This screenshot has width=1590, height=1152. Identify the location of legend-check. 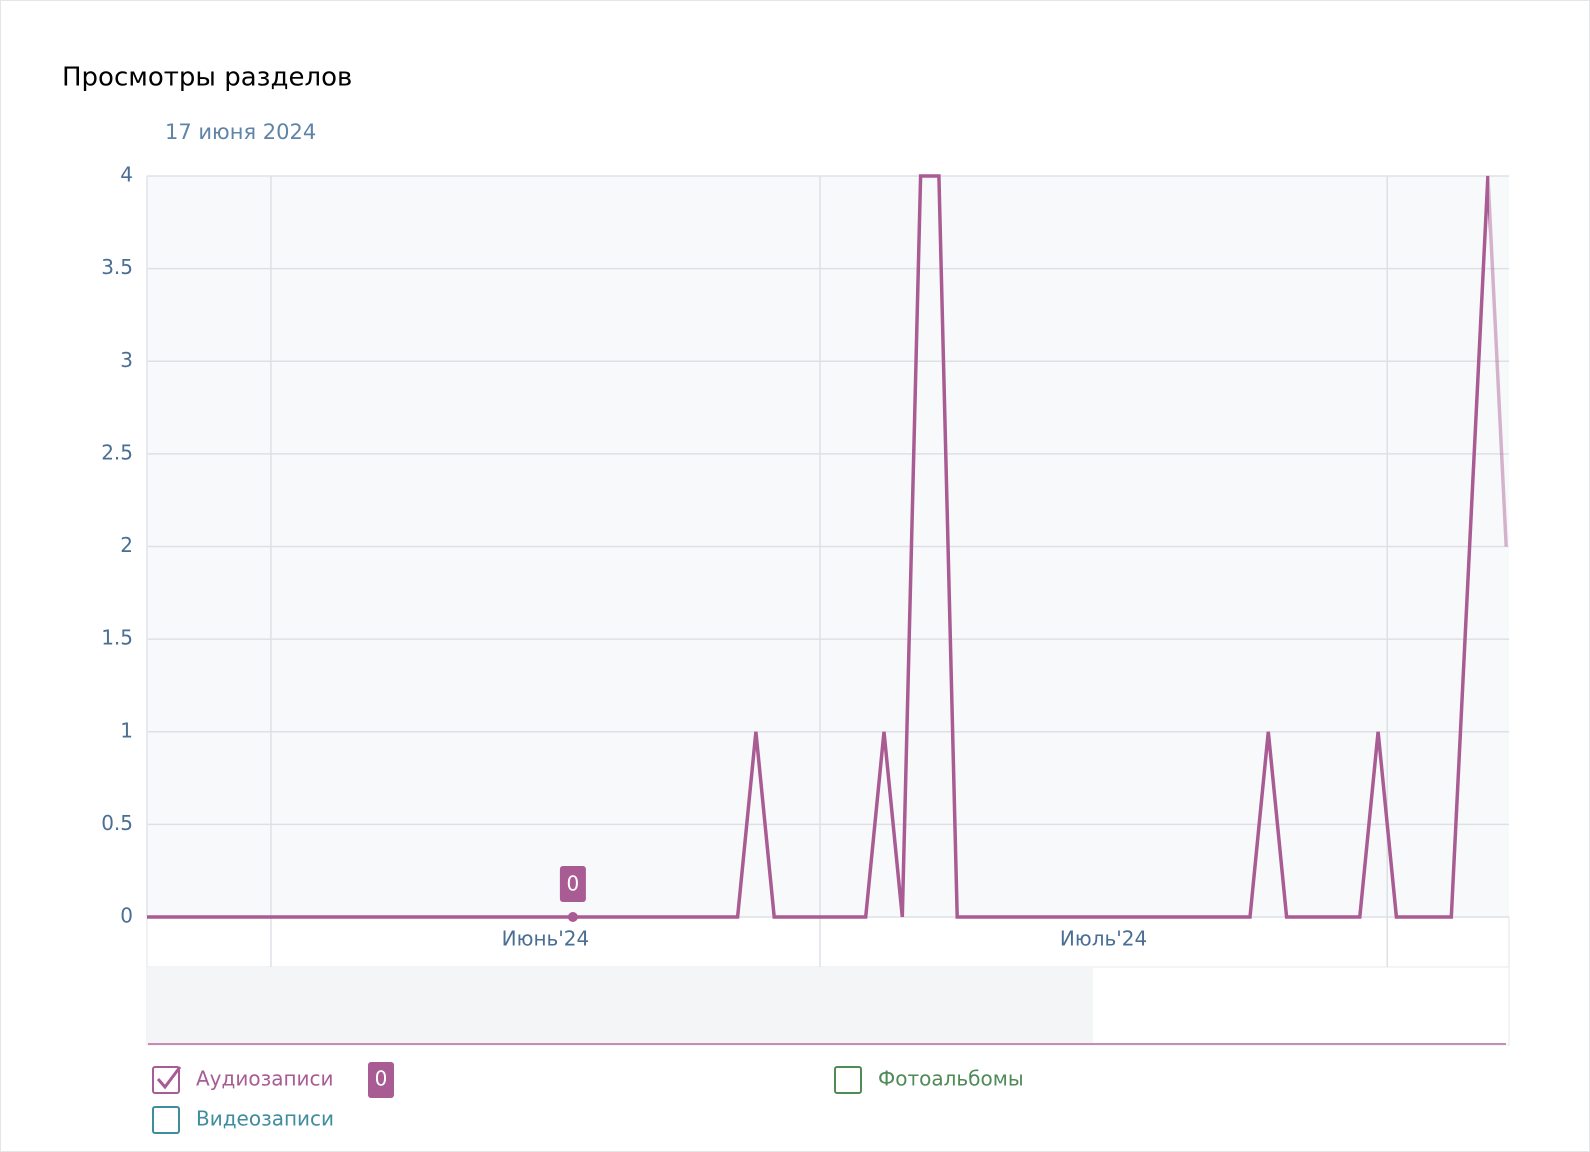
(169, 1078).